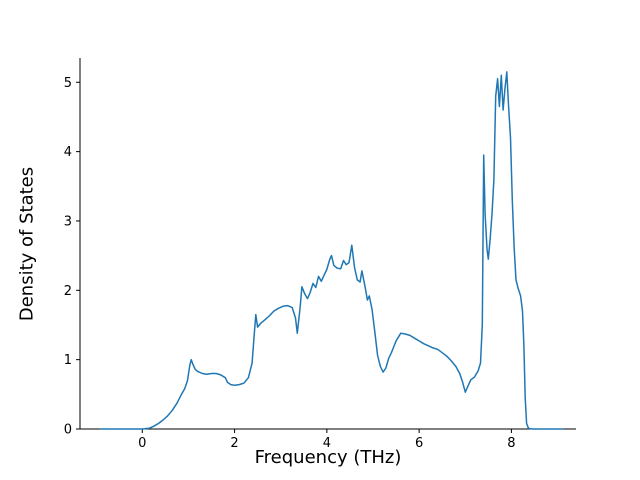 This screenshot has height=480, width=640. What do you see at coordinates (328, 457) in the screenshot?
I see `x-axis-label: Frequency (THz)` at bounding box center [328, 457].